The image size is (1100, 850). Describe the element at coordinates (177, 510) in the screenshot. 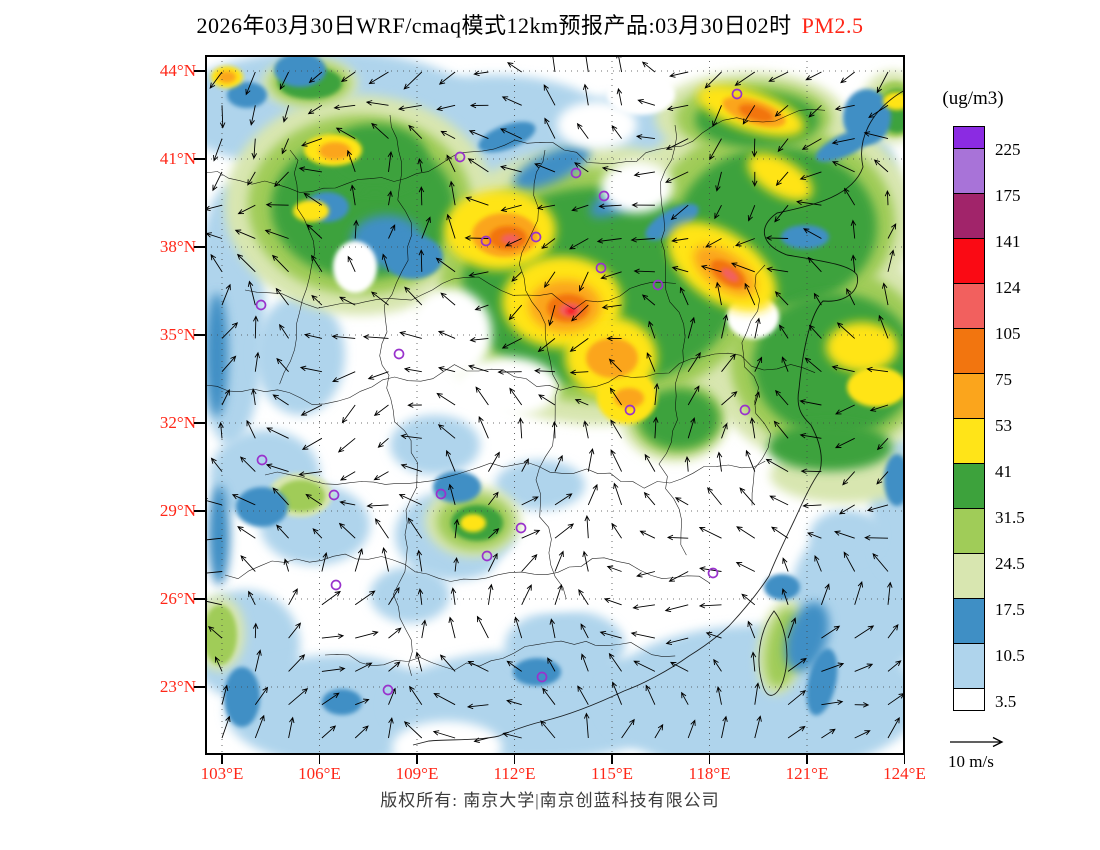

I see `lat-tick-label: 29°N` at that location.